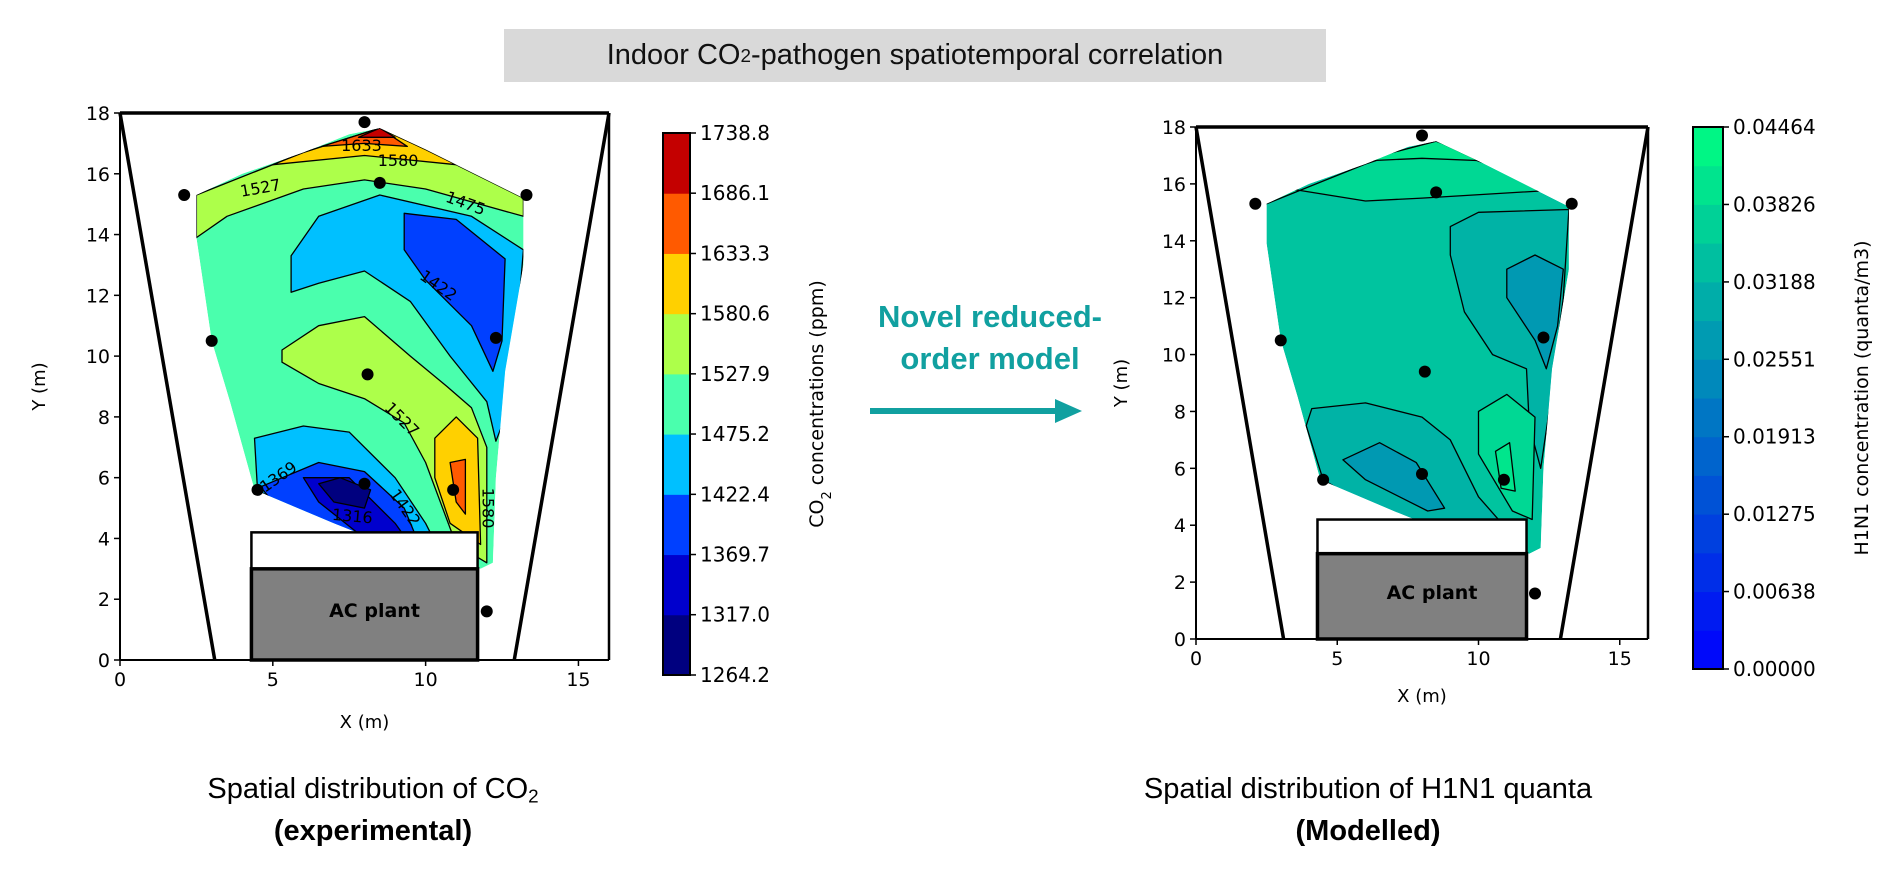  What do you see at coordinates (1774, 359) in the screenshot?
I see `colorbar-tick-label: 0.02551` at bounding box center [1774, 359].